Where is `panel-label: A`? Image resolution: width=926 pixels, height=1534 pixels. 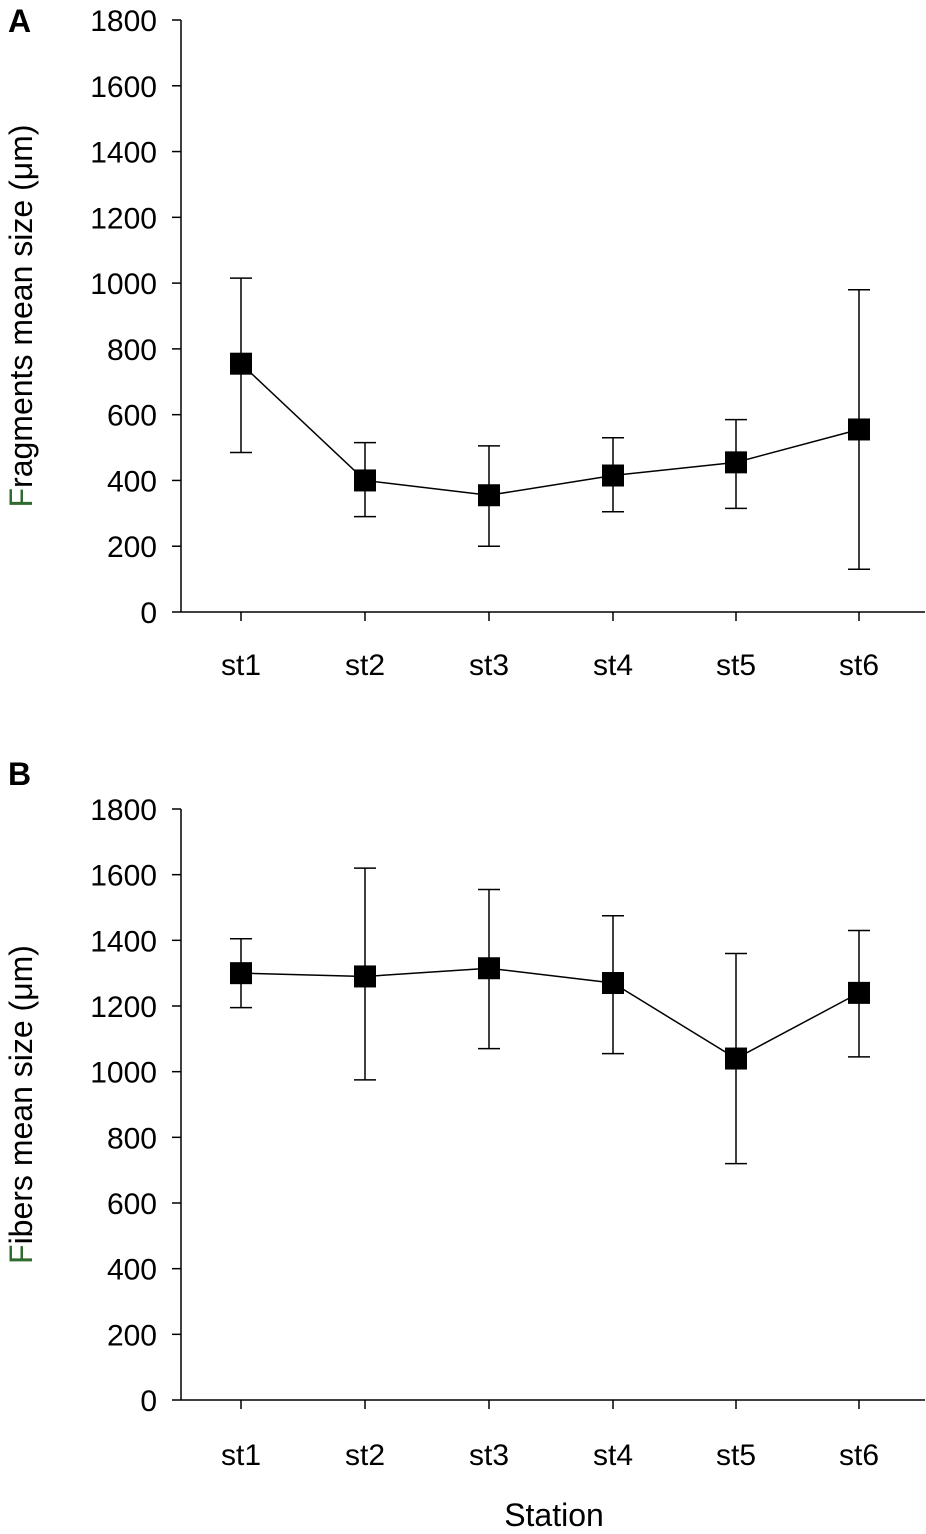
panel-label: A is located at coordinates (19, 21).